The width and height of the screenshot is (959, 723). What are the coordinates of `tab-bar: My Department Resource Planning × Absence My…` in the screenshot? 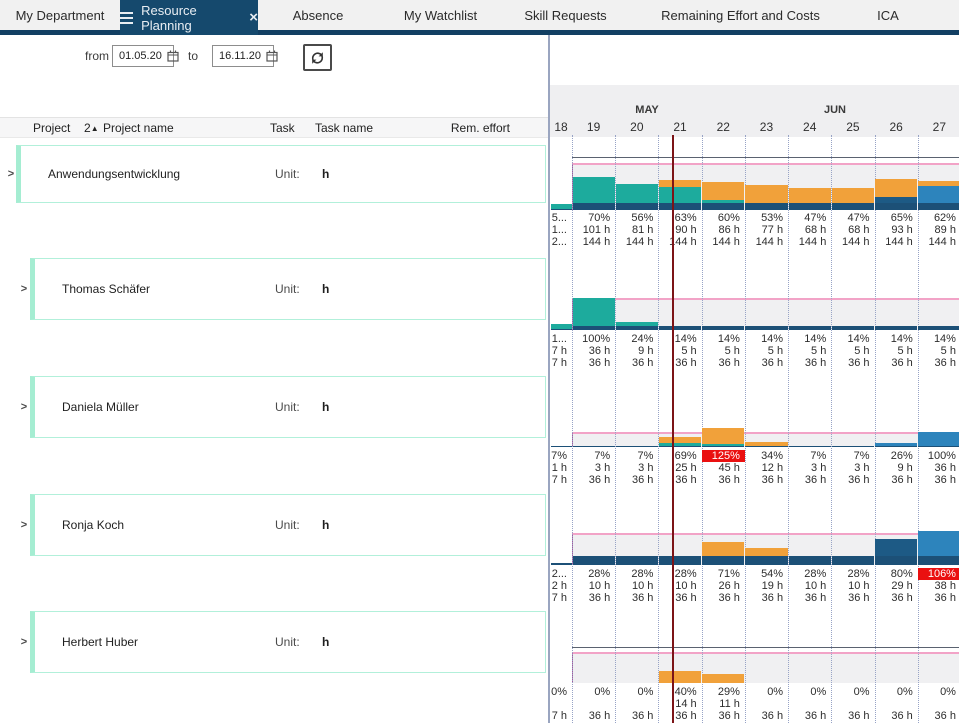 It's located at (479, 17).